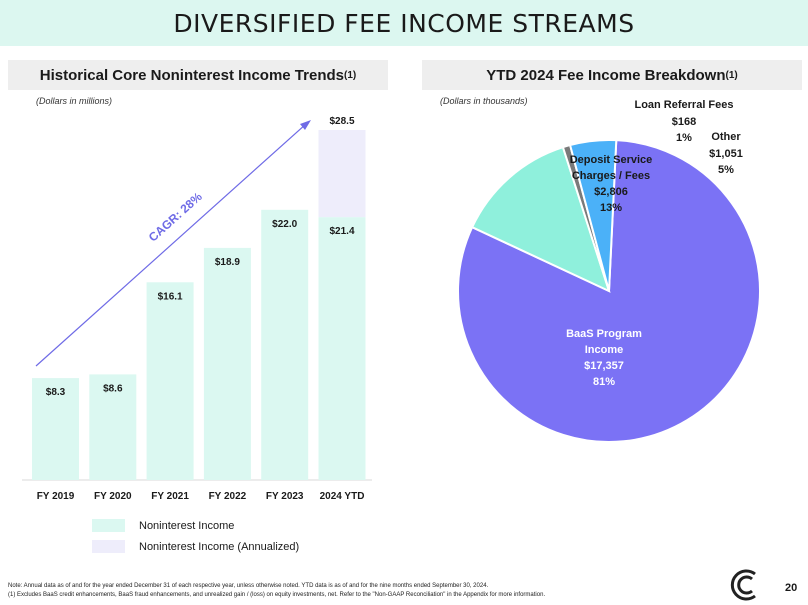 The width and height of the screenshot is (808, 605). What do you see at coordinates (791, 588) in the screenshot?
I see `page-number: 20` at bounding box center [791, 588].